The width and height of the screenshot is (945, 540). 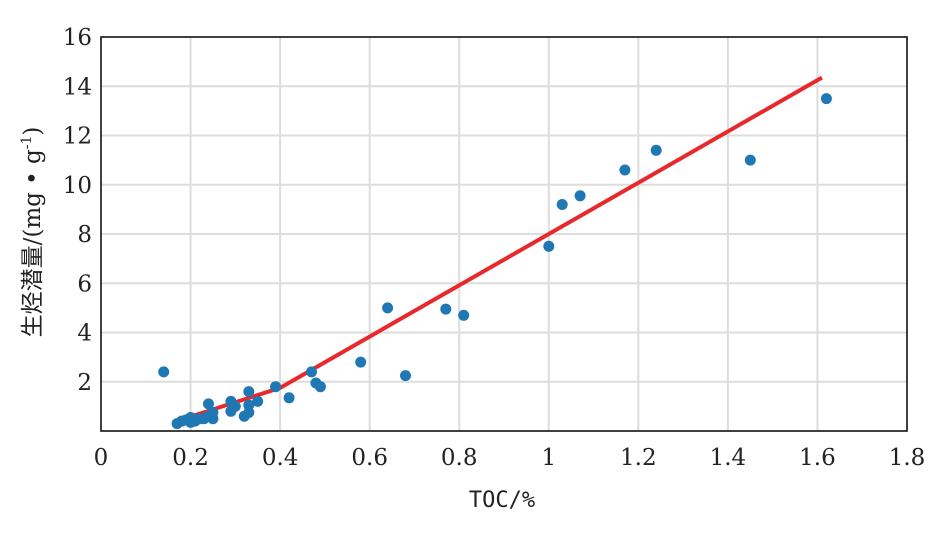 I want to click on y-tick-label: 14, so click(x=77, y=87).